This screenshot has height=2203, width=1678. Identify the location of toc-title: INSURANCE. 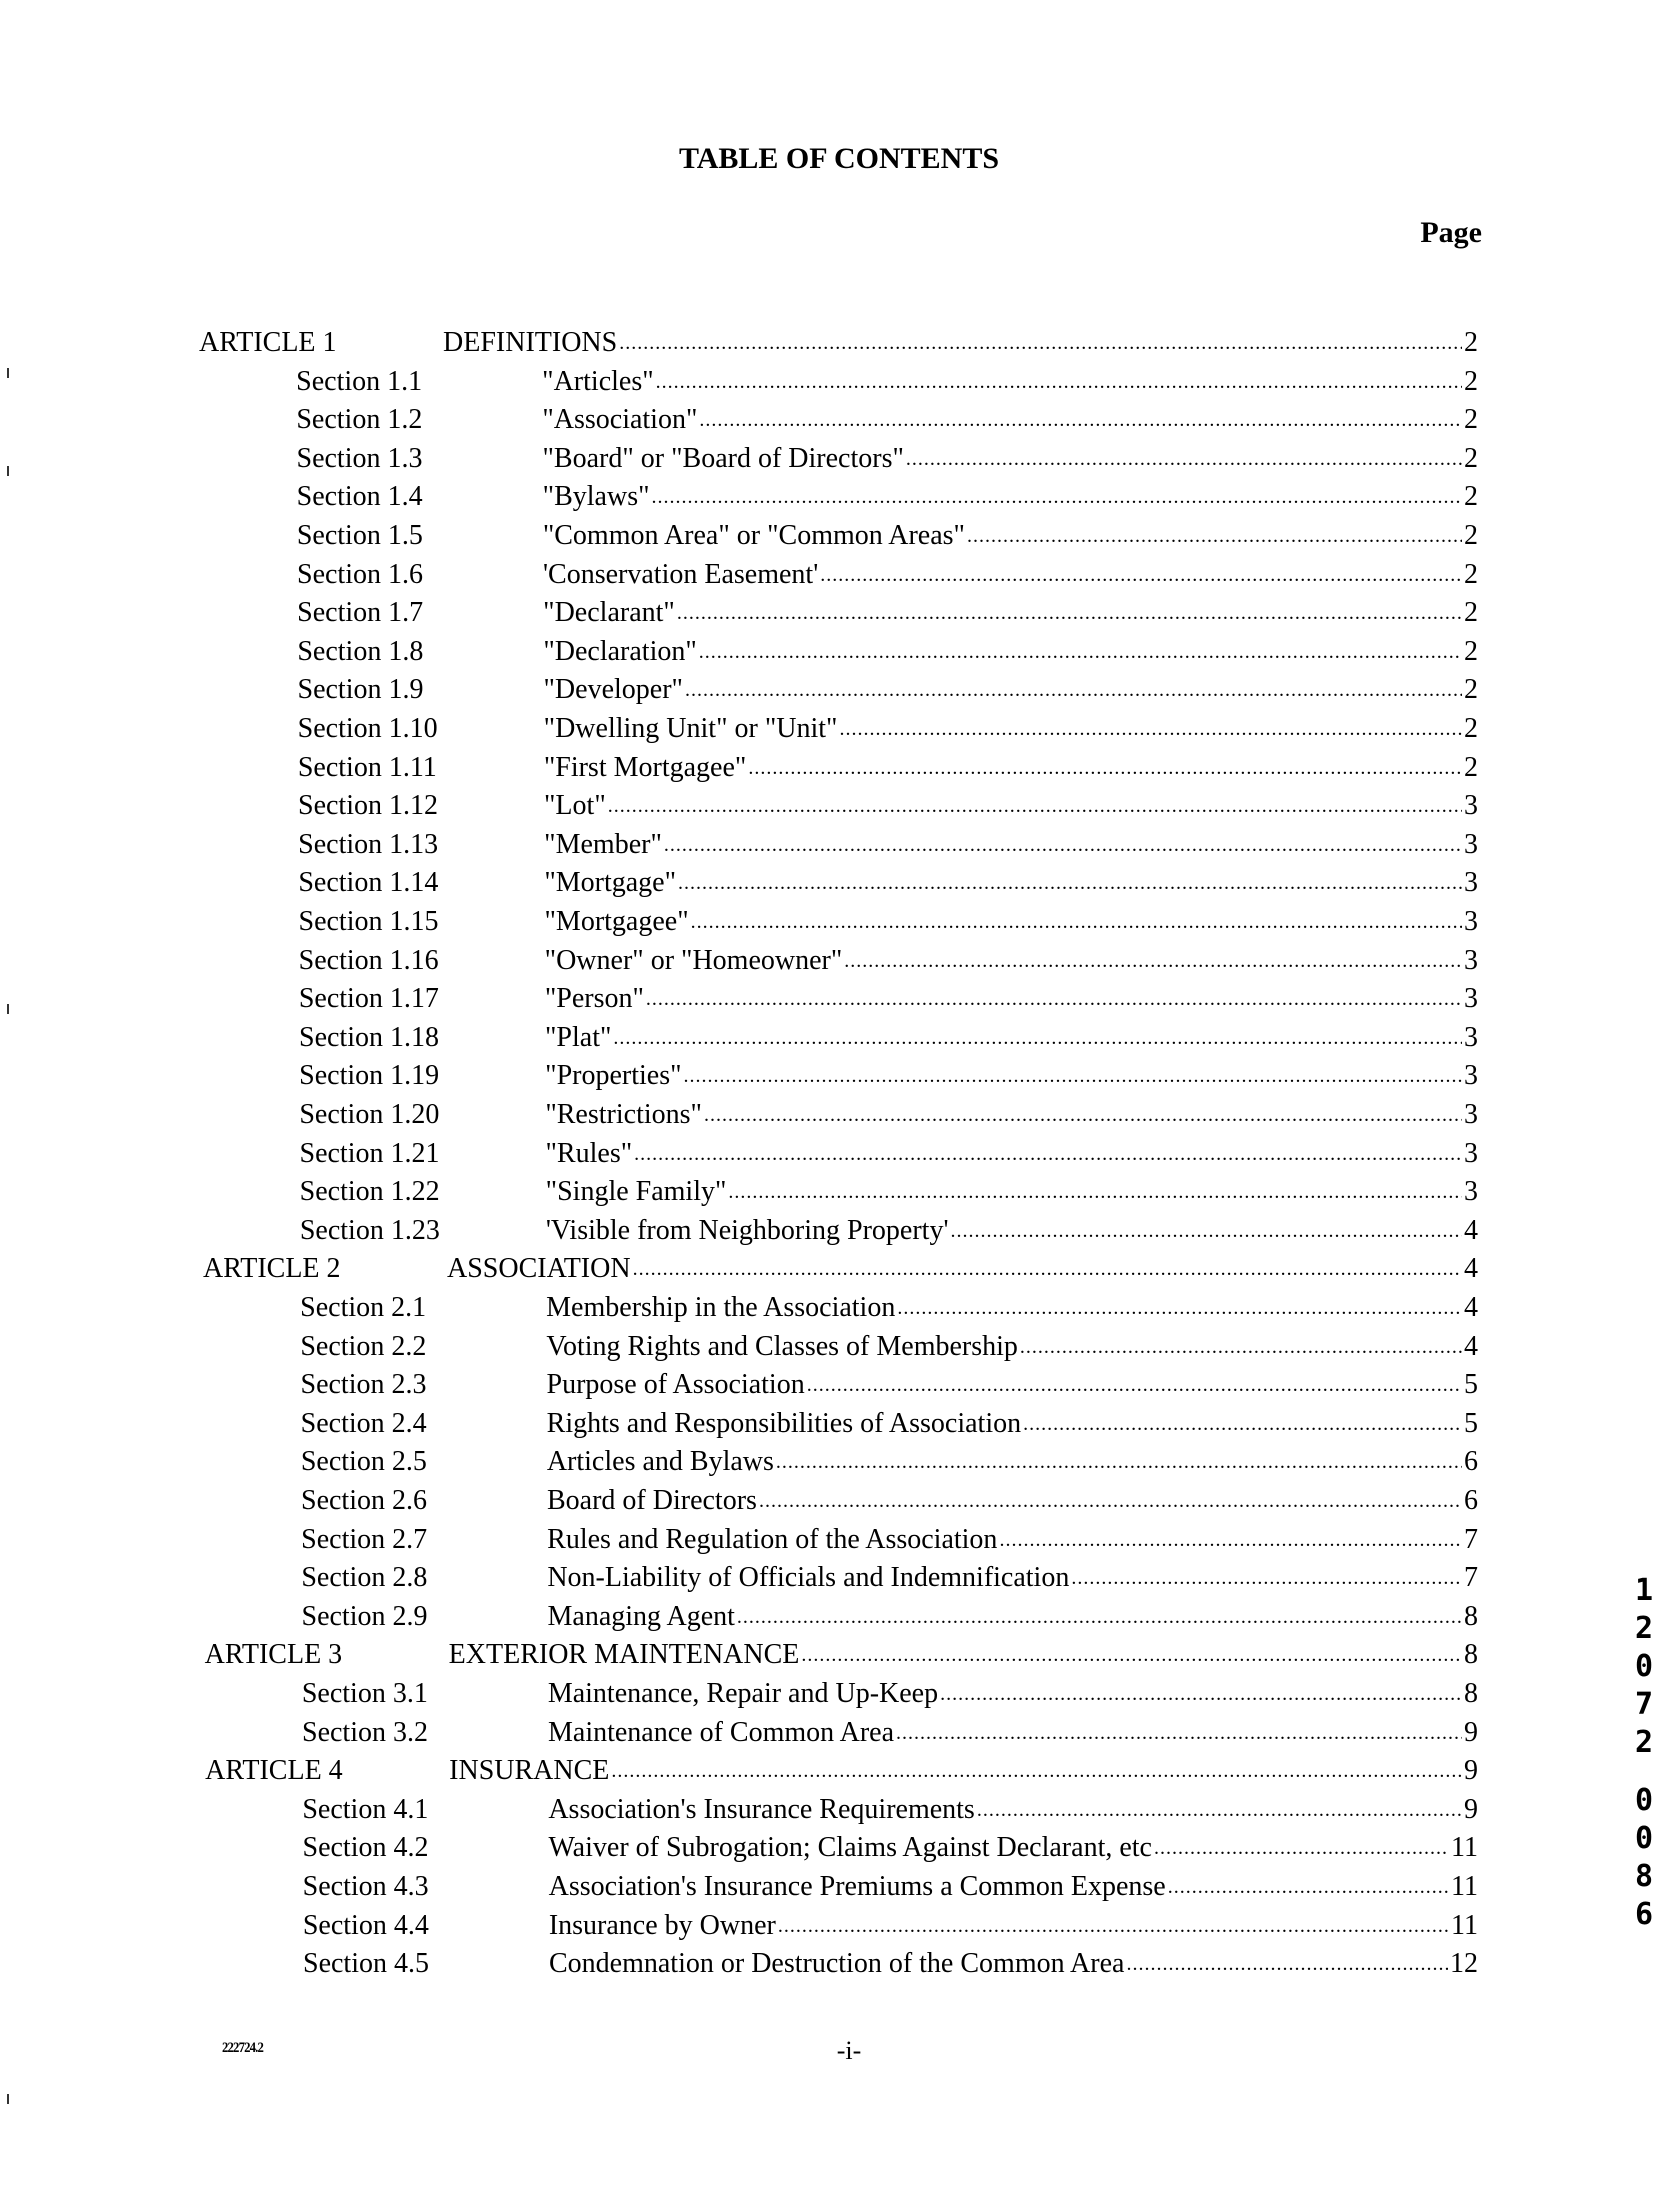
(529, 1771).